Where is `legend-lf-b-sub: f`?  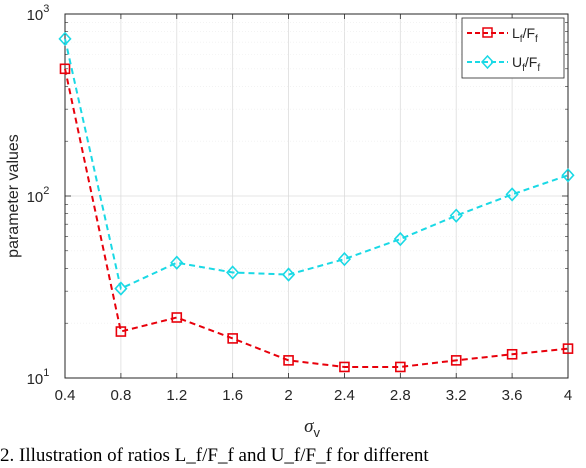
legend-lf-b-sub: f is located at coordinates (536, 39).